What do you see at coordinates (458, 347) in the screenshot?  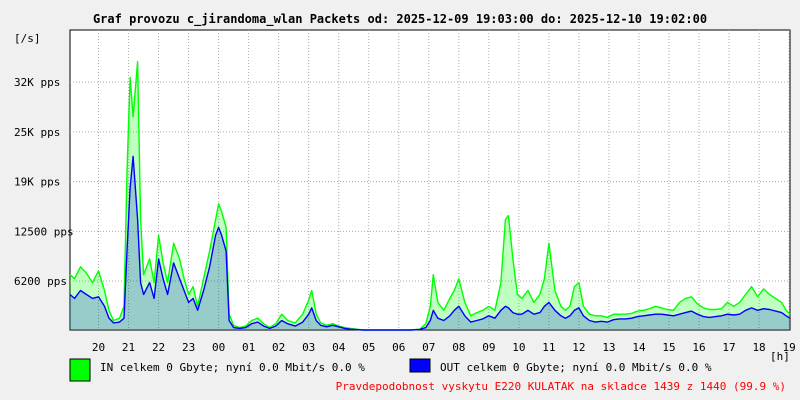 I see `x-tick-label: 08` at bounding box center [458, 347].